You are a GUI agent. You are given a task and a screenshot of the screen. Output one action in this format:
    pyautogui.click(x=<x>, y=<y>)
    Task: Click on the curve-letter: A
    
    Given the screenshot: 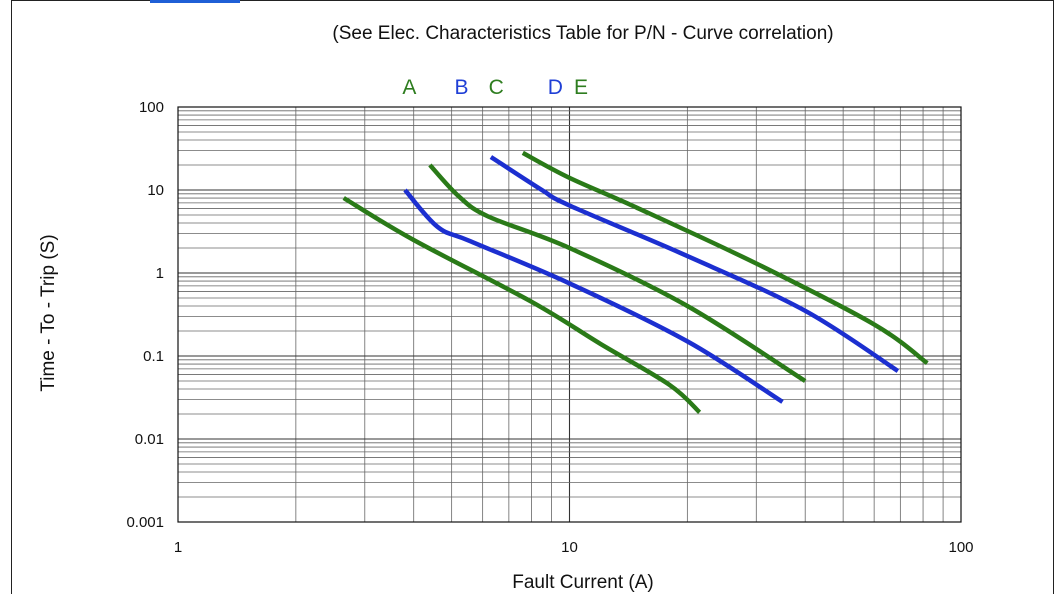 What is the action you would take?
    pyautogui.click(x=409, y=87)
    